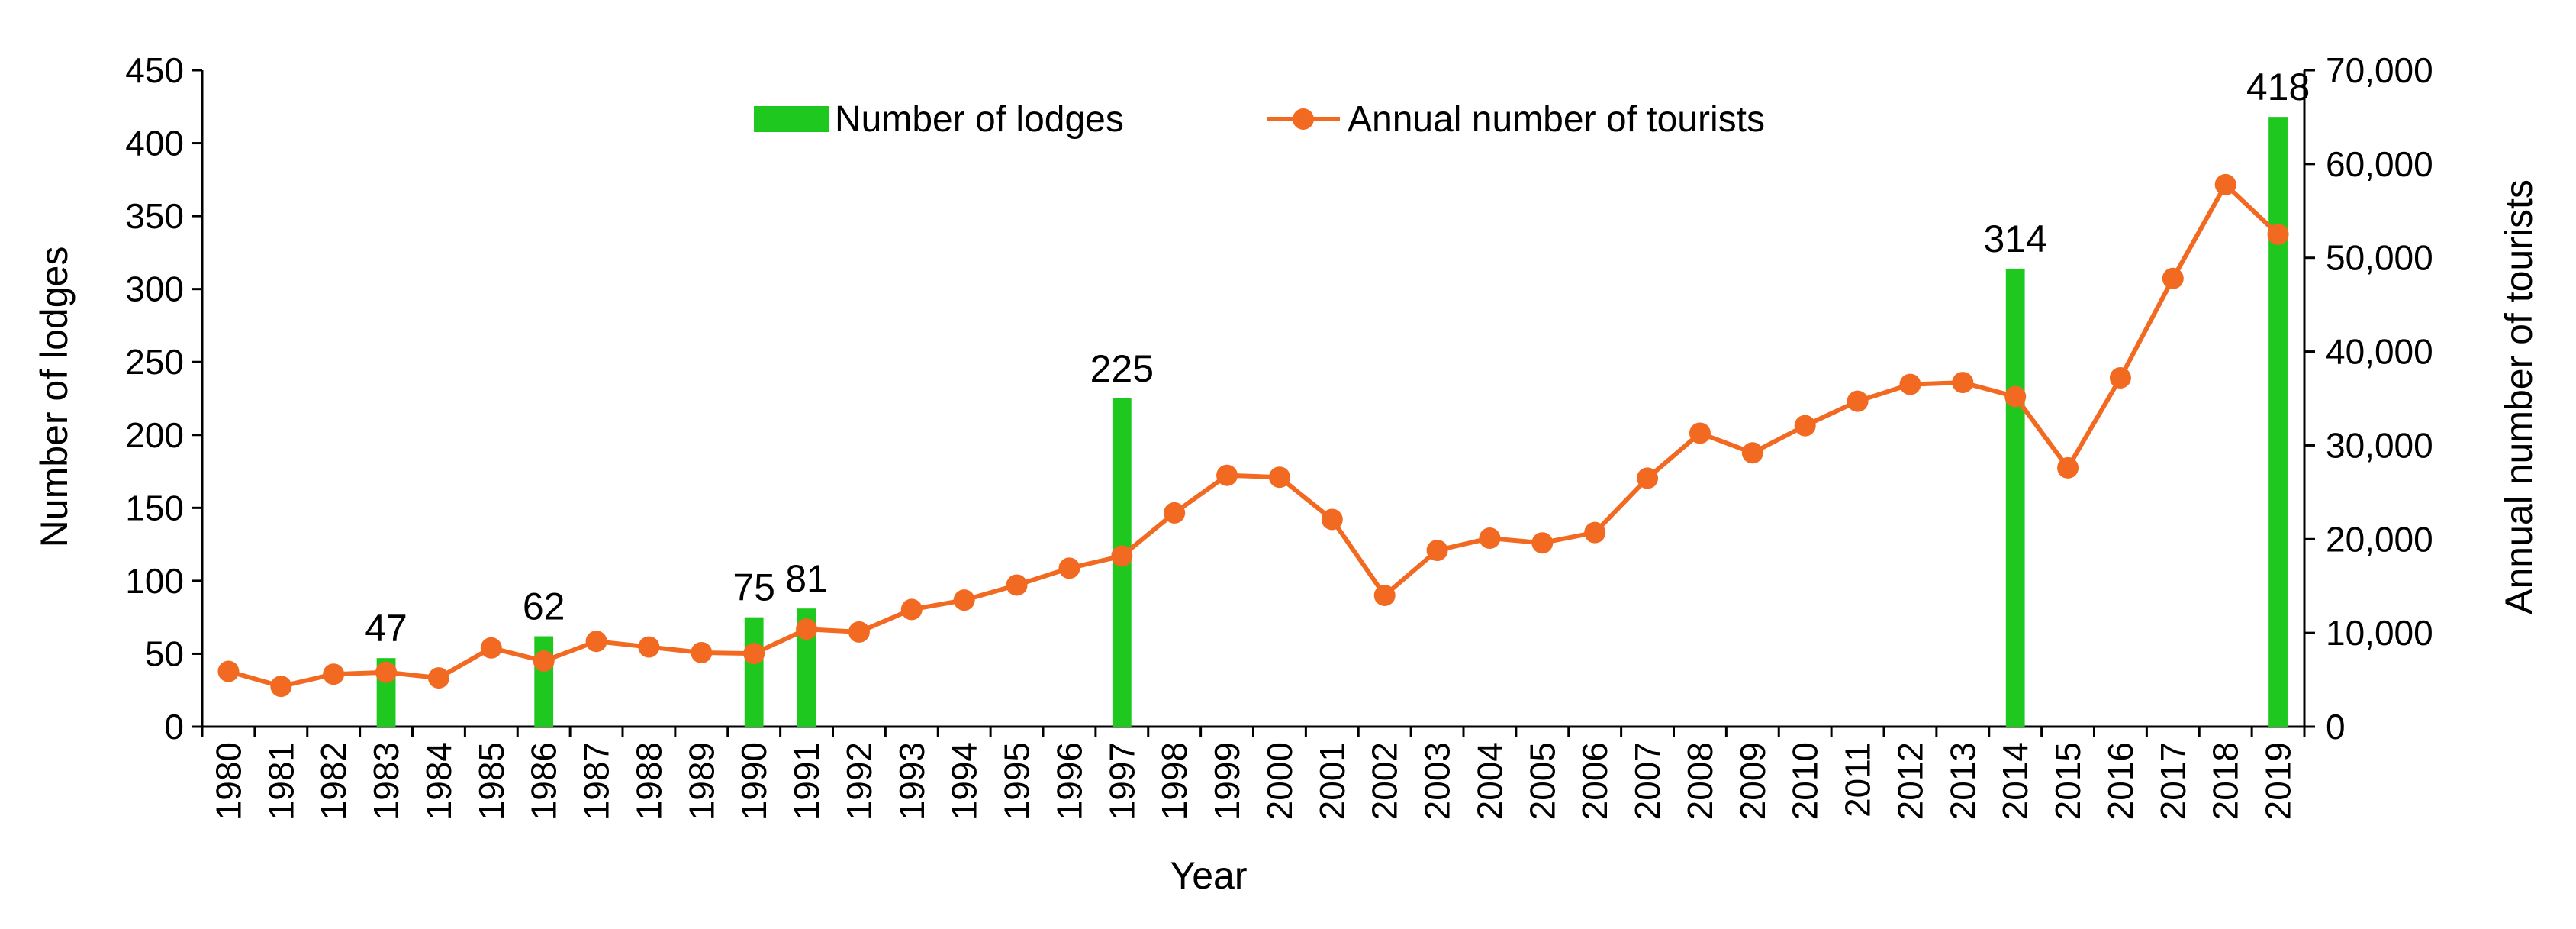  What do you see at coordinates (2173, 781) in the screenshot?
I see `x-tick-label: 2017` at bounding box center [2173, 781].